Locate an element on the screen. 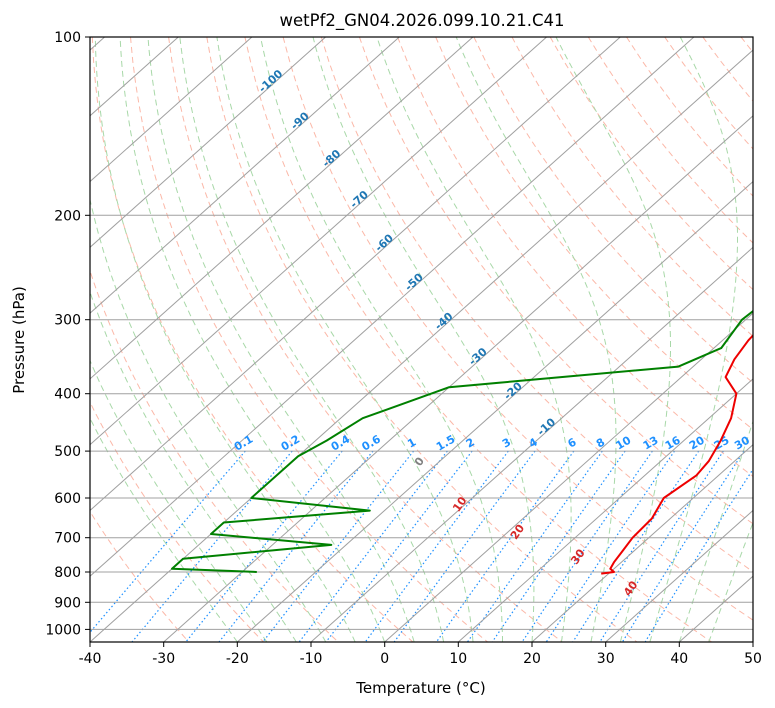  y-tick-label: 400 is located at coordinates (67, 395).